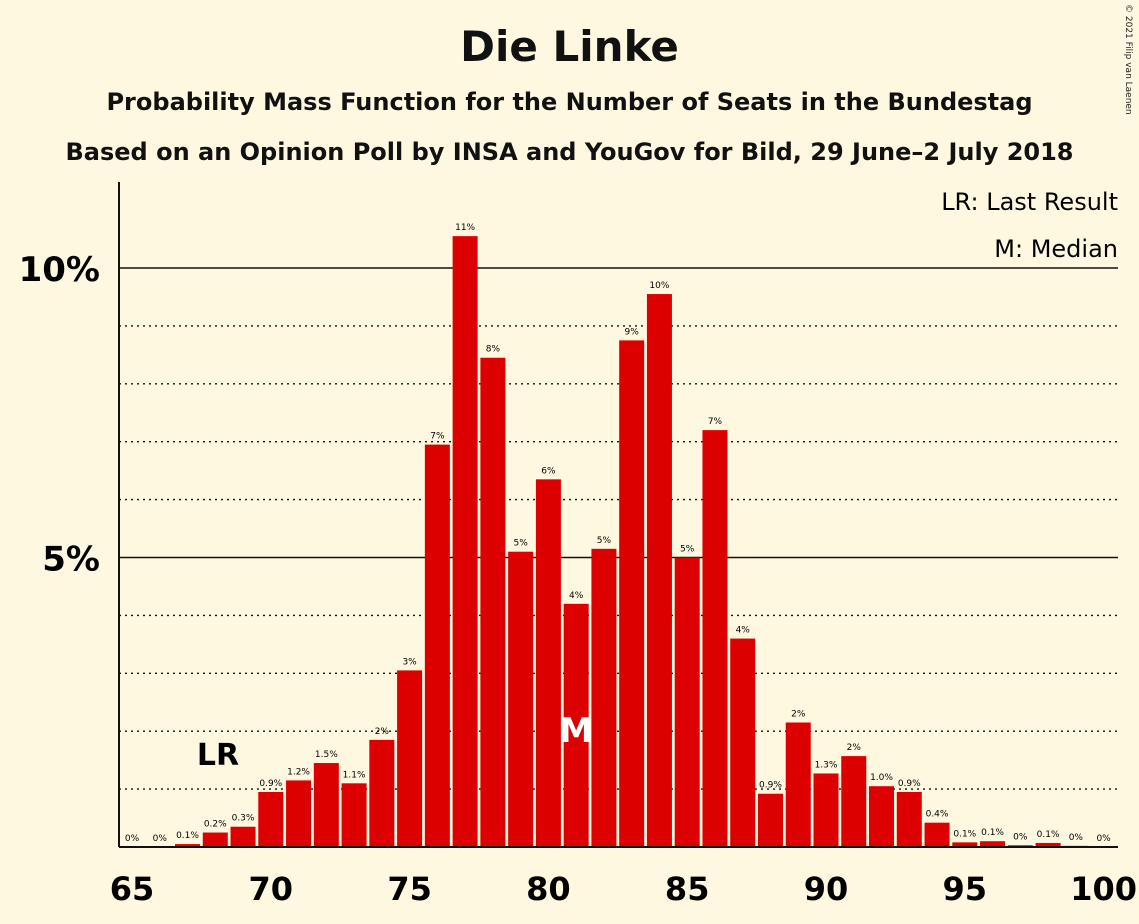  Describe the element at coordinates (354, 775) in the screenshot. I see `bar-value-label: 1.1%` at that location.